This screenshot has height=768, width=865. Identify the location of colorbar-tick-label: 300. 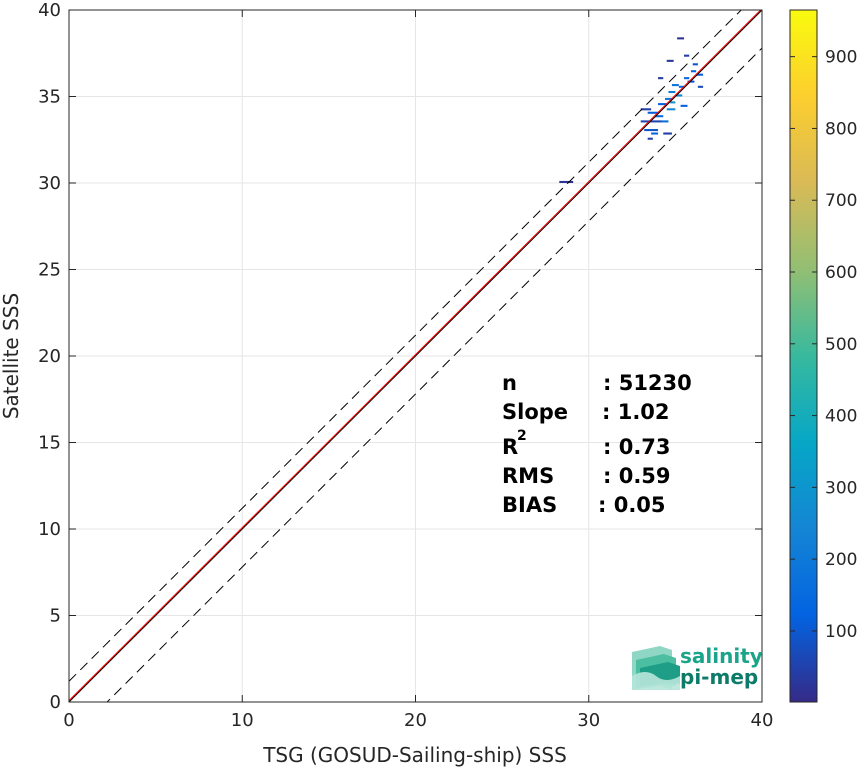
(841, 488).